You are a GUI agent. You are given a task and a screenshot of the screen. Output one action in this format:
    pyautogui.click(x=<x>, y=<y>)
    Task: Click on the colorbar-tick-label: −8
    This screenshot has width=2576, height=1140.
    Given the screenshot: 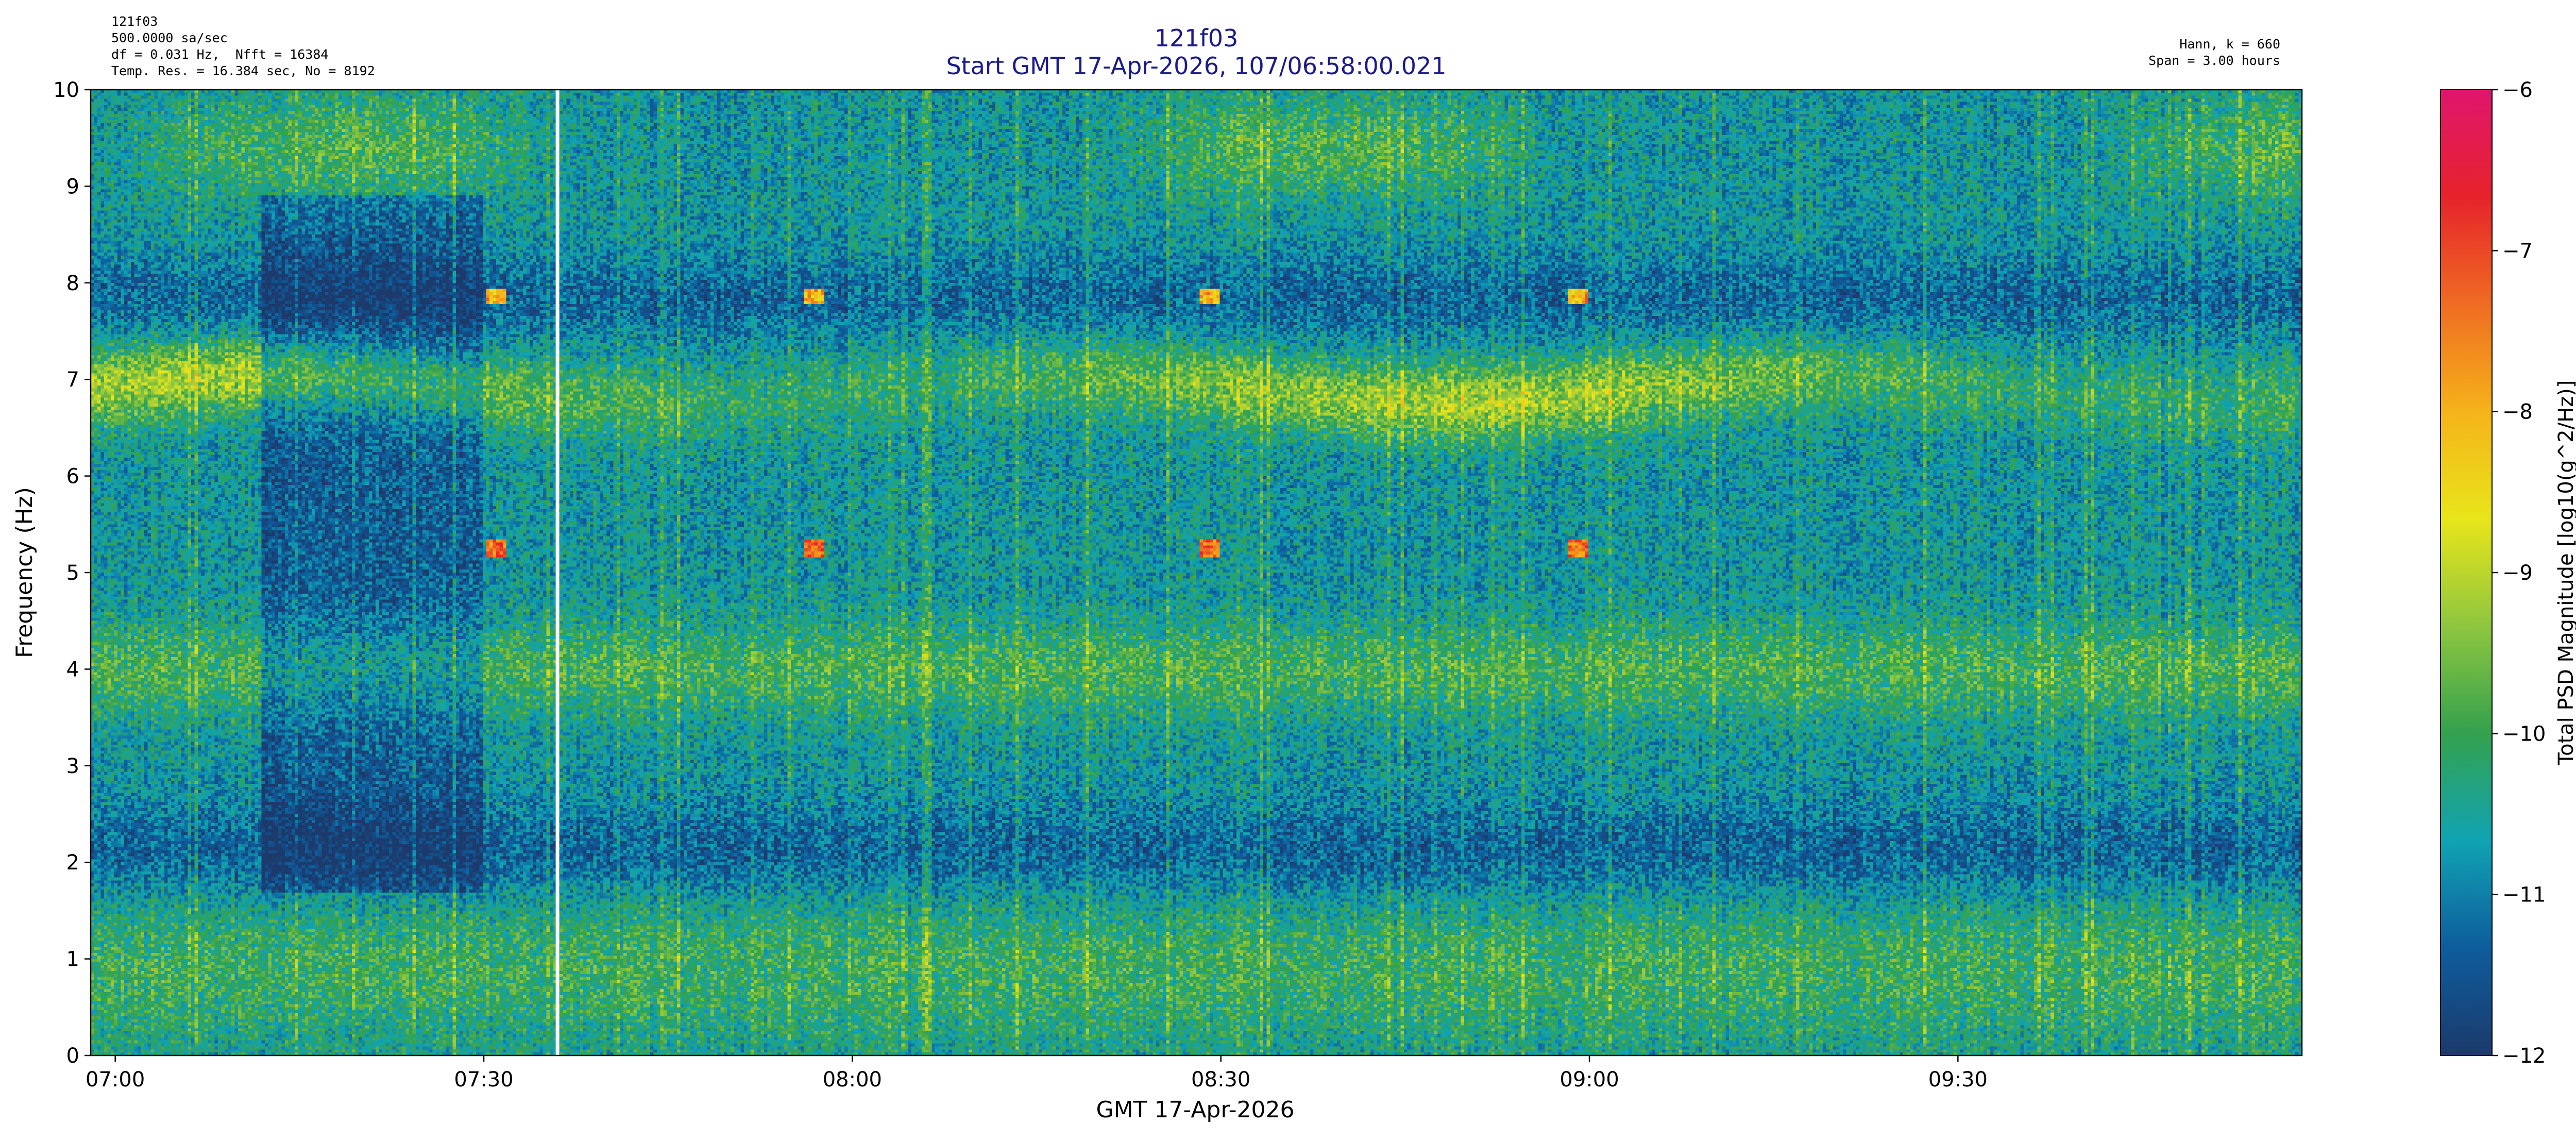 What is the action you would take?
    pyautogui.click(x=2517, y=412)
    